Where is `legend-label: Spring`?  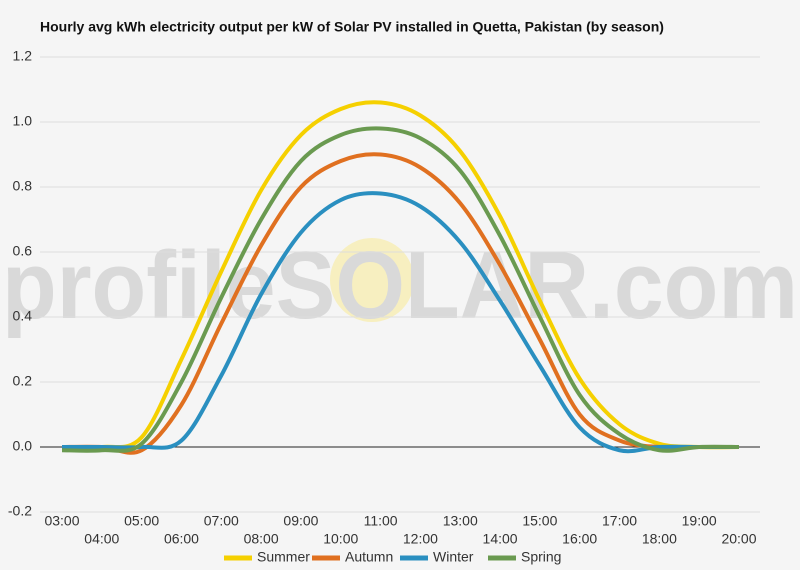
legend-label: Spring is located at coordinates (541, 557).